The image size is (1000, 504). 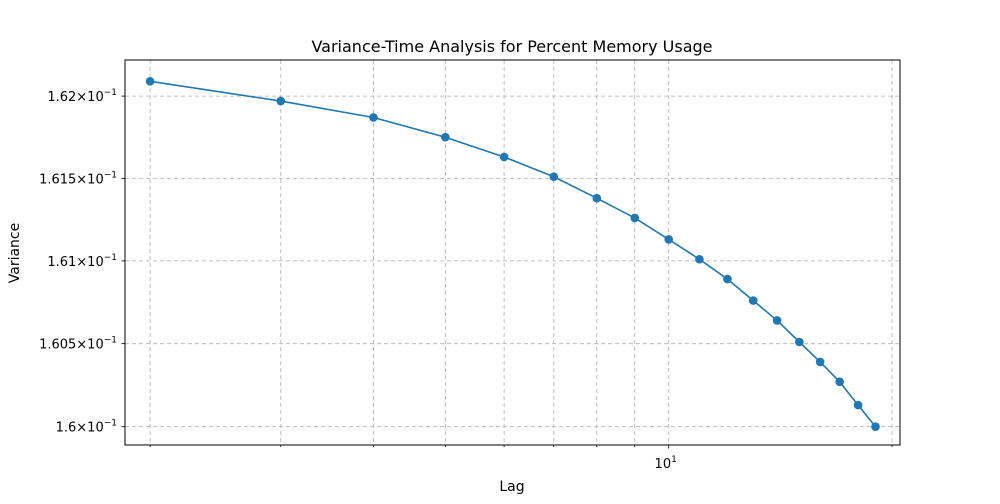 I want to click on y-tick-label-mantissa: 1.62, so click(x=61, y=97).